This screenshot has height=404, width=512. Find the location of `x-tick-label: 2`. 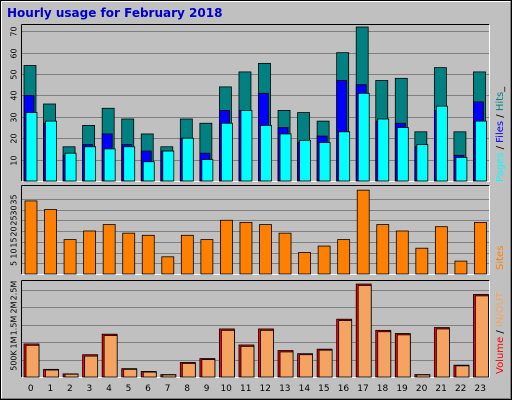

x-tick-label: 2 is located at coordinates (70, 389).